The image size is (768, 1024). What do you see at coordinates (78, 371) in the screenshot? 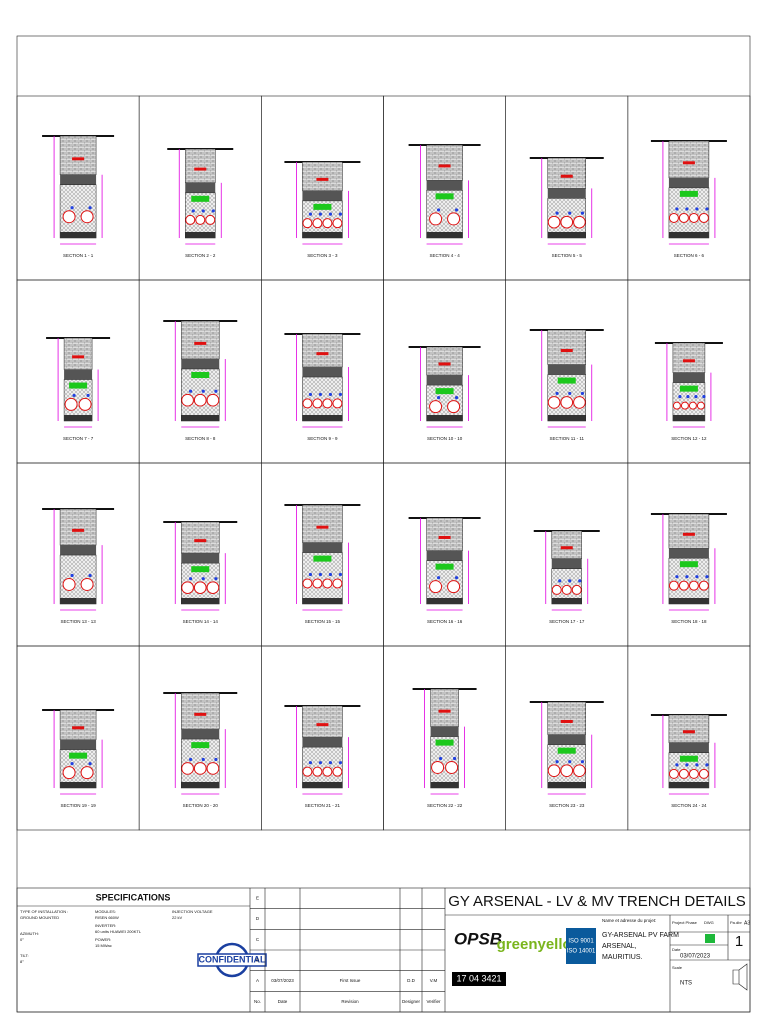
I see `trench-section: SECTION 7 - 7` at bounding box center [78, 371].